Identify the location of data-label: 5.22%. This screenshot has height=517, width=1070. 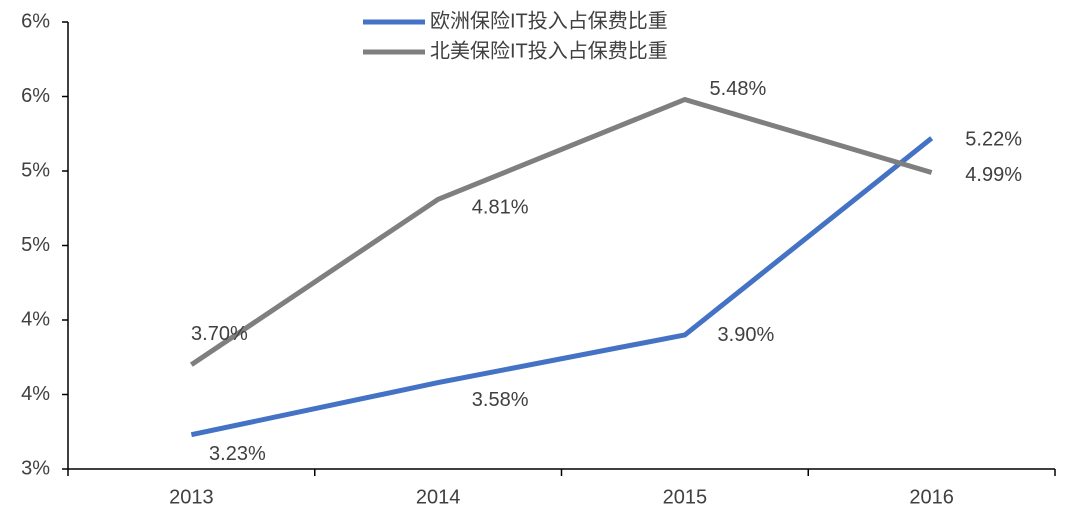
(993, 140).